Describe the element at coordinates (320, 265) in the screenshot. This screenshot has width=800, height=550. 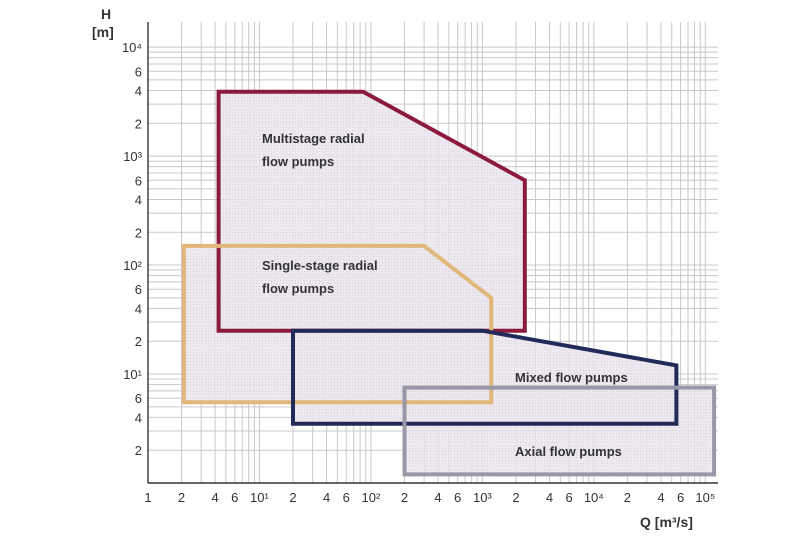
I see `region-label-single-stage-radial-flow-pumps: Single-stage radial` at that location.